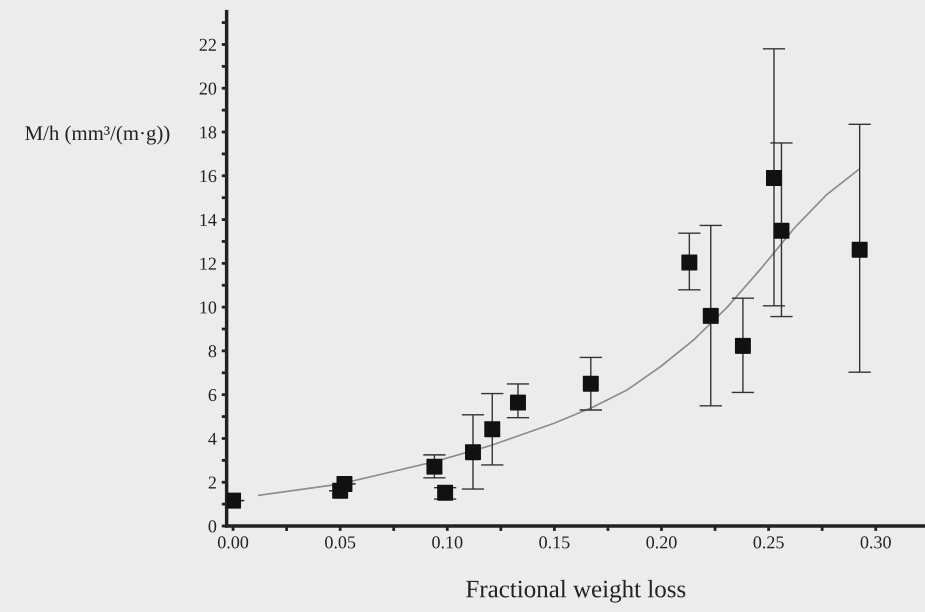 Image resolution: width=925 pixels, height=612 pixels. Describe the element at coordinates (875, 542) in the screenshot. I see `x-tick-label: 0.30` at that location.